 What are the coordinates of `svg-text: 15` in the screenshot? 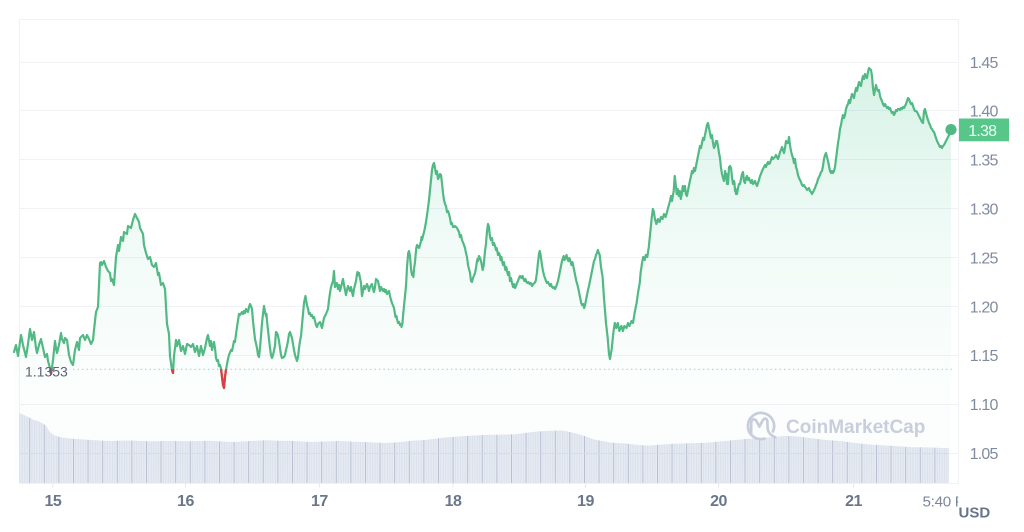 It's located at (53, 501).